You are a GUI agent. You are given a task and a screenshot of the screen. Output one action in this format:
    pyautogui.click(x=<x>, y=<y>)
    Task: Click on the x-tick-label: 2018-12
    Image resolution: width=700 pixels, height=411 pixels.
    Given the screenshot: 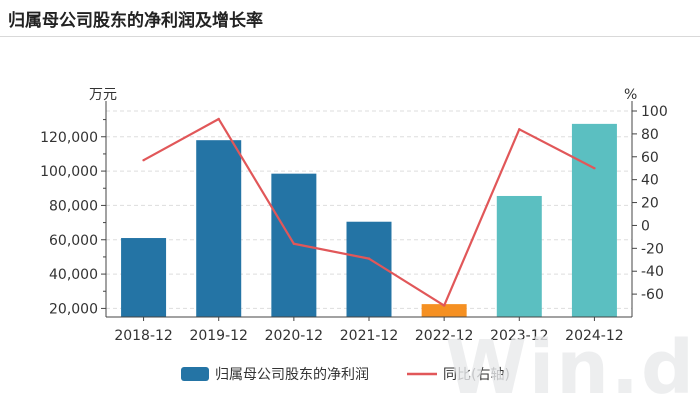 What is the action you would take?
    pyautogui.click(x=143, y=336)
    